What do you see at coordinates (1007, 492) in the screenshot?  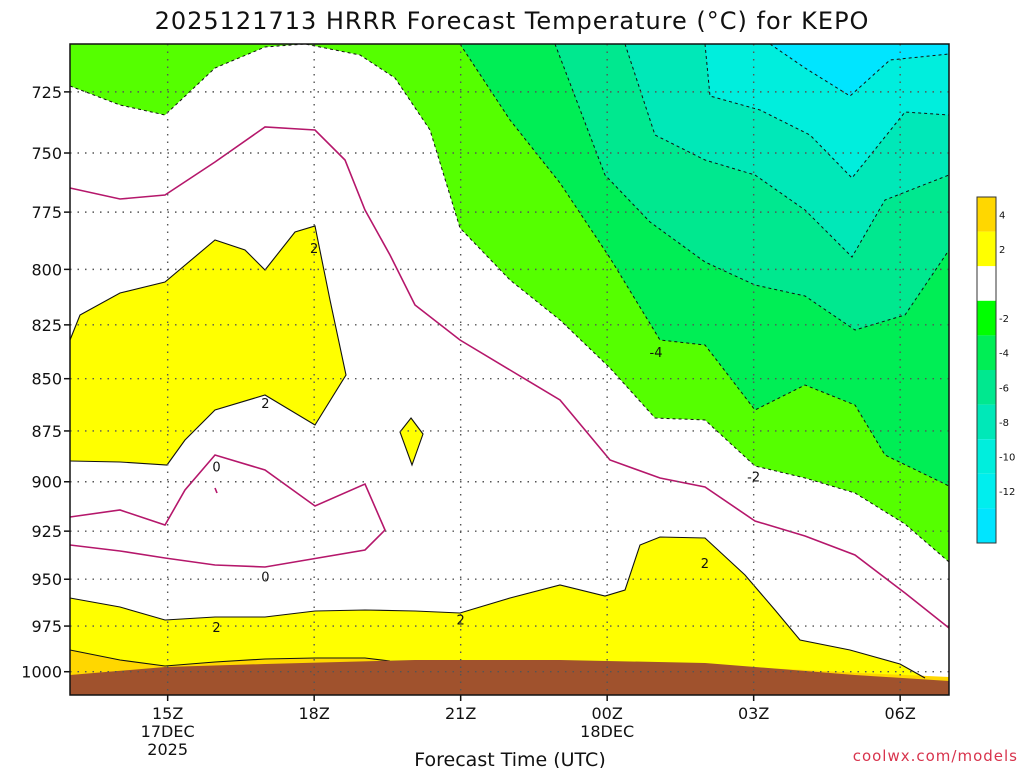 I see `colorbar-label: -12` at bounding box center [1007, 492].